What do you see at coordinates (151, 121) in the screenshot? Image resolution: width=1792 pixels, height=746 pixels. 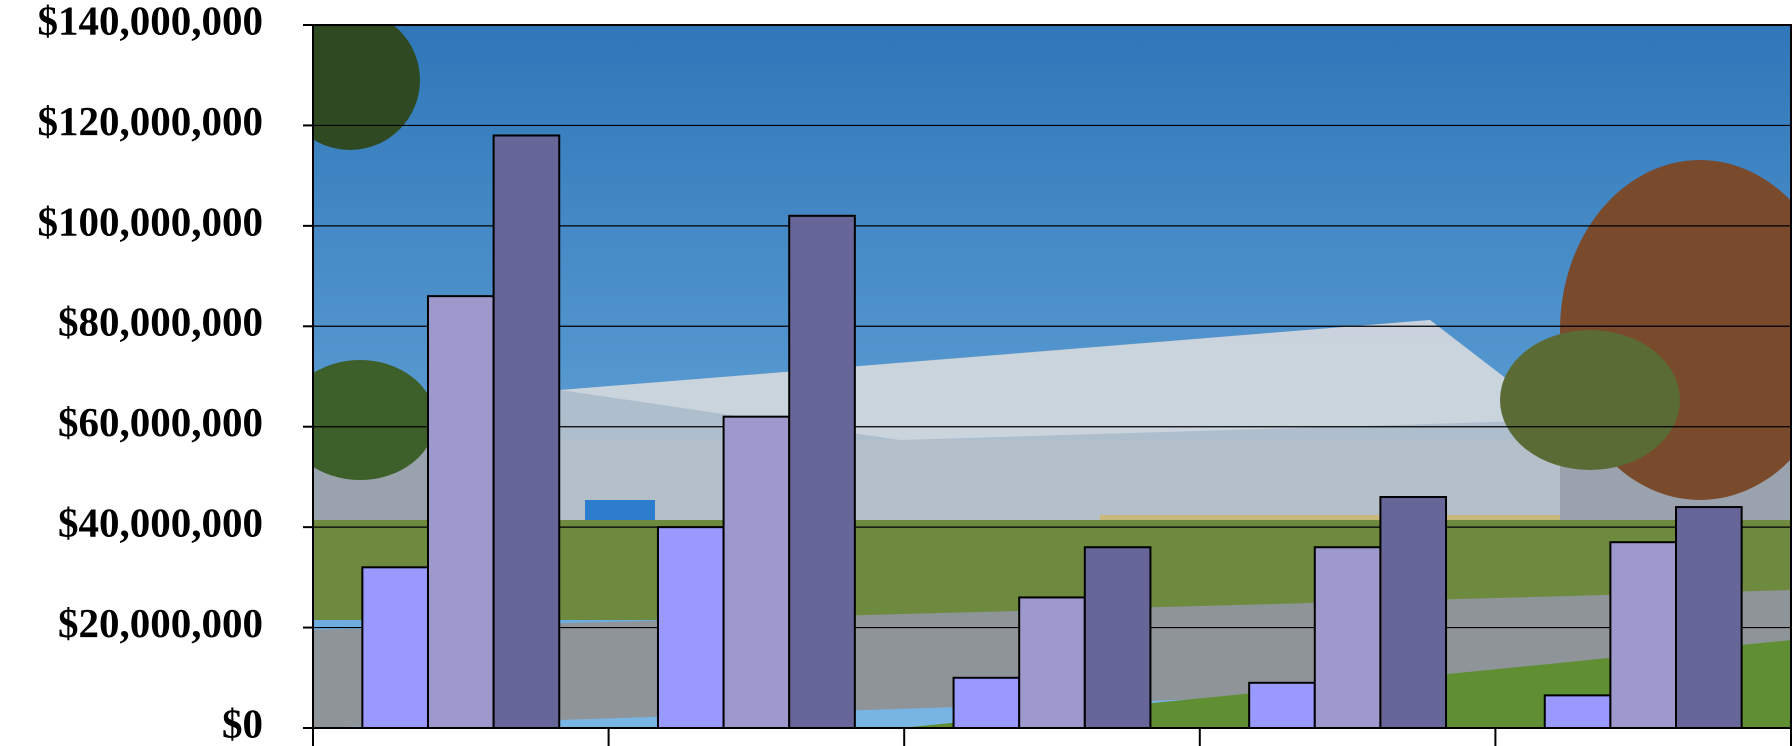 I see `y-tick-label: $120,000,000` at bounding box center [151, 121].